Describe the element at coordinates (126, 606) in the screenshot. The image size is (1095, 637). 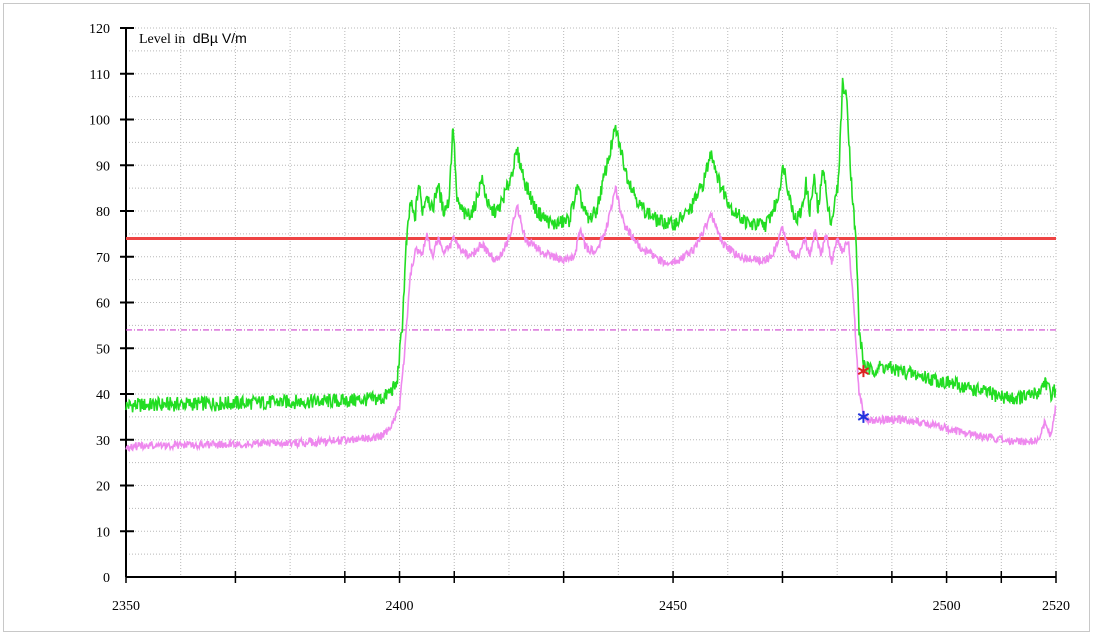
I see `x-tick-label: 2350` at that location.